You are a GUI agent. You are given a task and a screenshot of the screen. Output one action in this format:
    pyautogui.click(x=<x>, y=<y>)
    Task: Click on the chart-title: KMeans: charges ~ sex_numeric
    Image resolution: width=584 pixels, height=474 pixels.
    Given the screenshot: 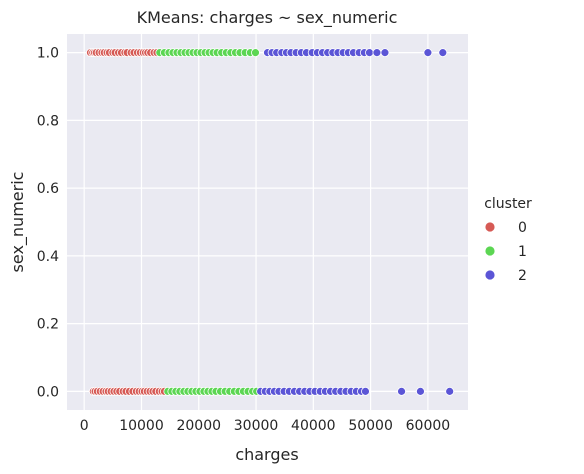 What is the action you would take?
    pyautogui.click(x=267, y=18)
    